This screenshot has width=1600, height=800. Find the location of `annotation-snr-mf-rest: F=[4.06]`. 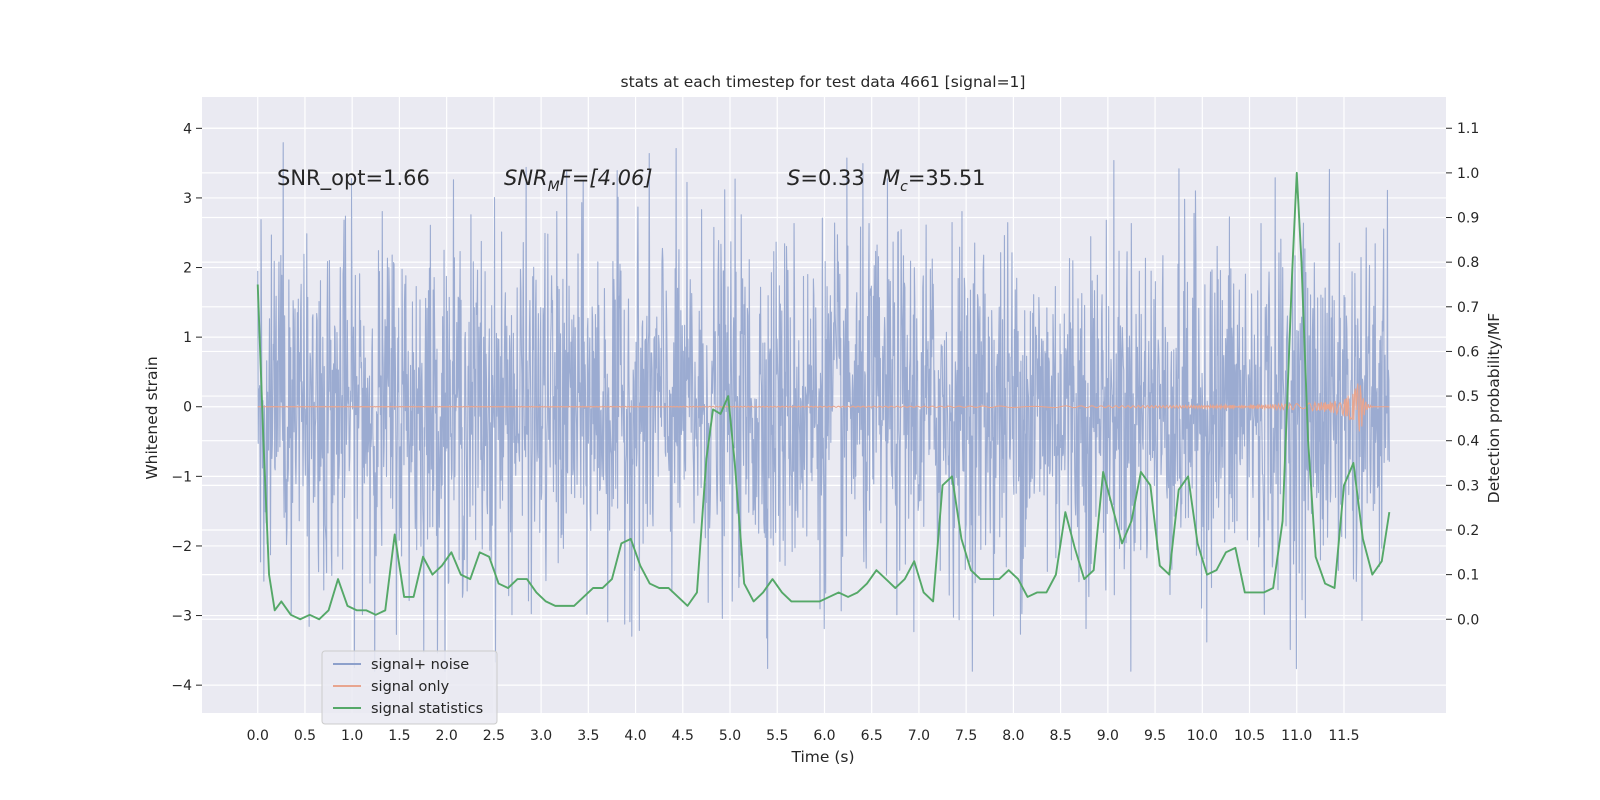

annotation-snr-mf-rest: F=[4.06] is located at coordinates (606, 178).